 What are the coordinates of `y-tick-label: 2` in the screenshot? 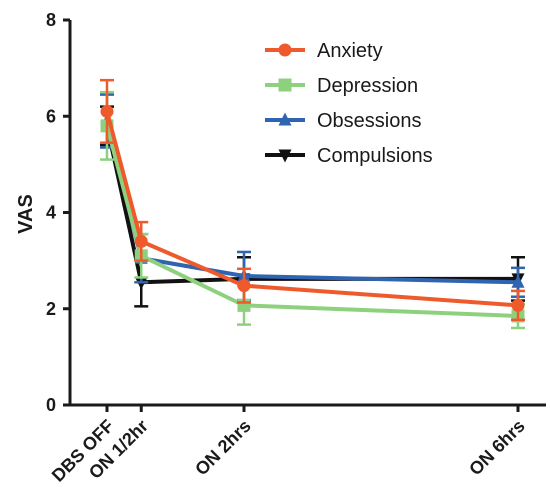 It's located at (51, 309).